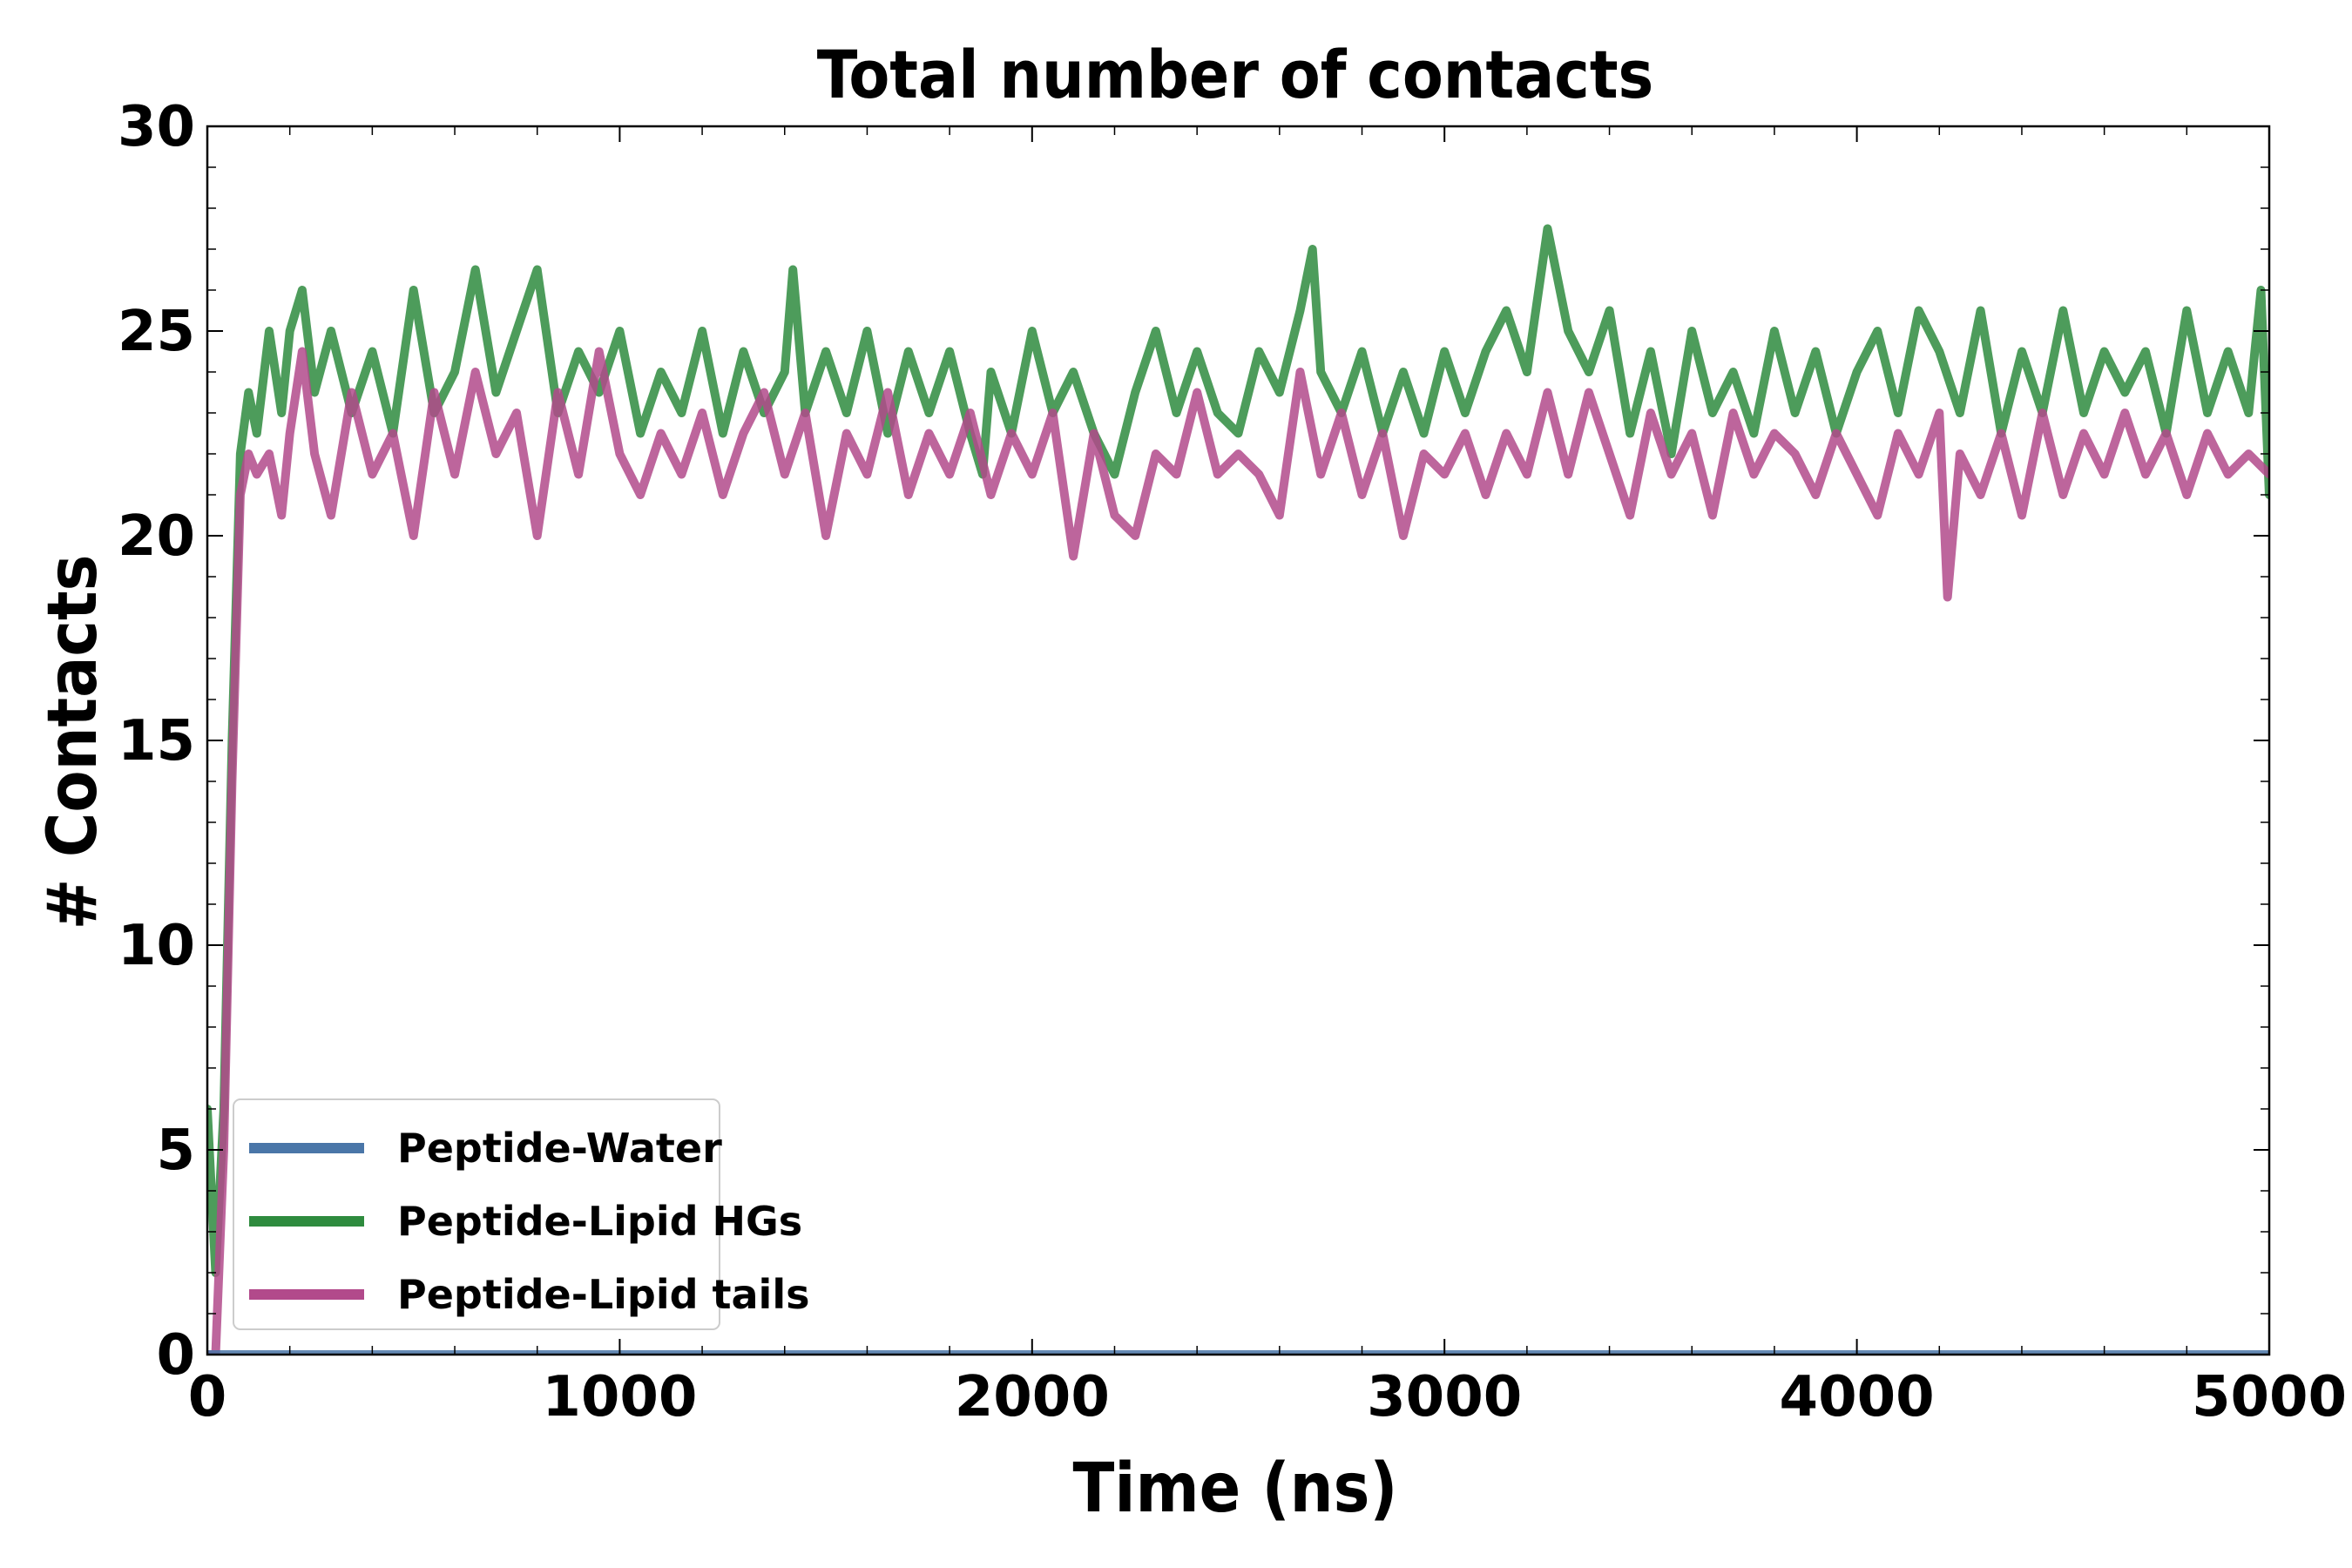 The width and height of the screenshot is (2352, 1568). I want to click on chart-title: Total number of contacts, so click(1235, 74).